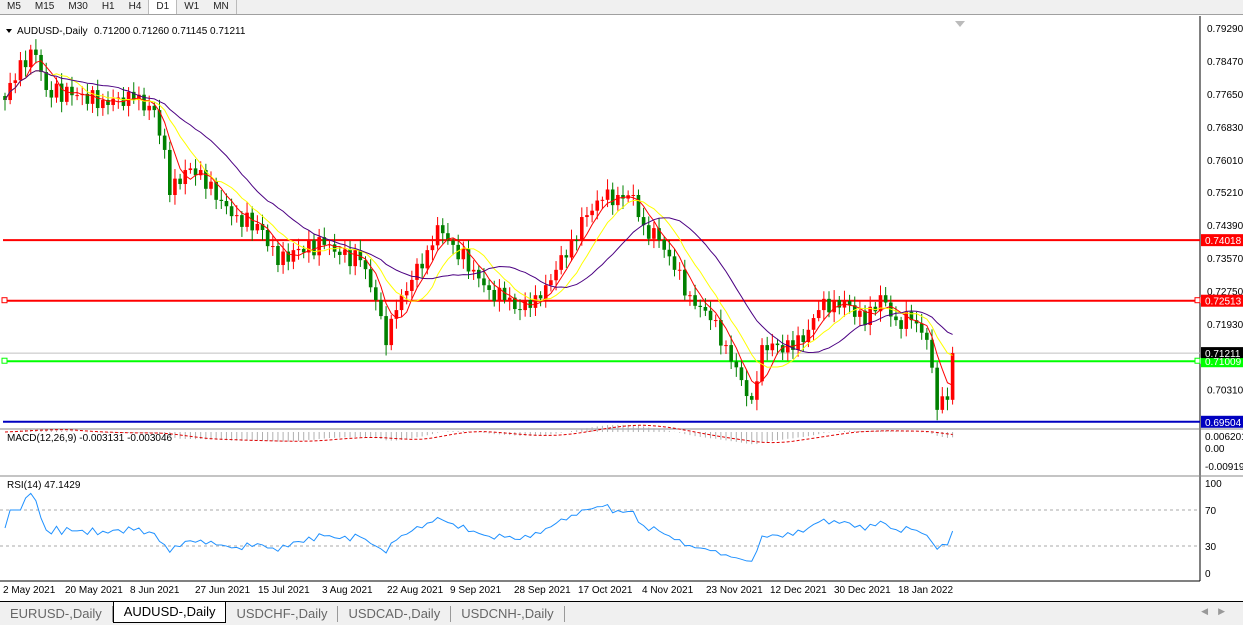  I want to click on timeframe-H4: H4, so click(135, 6).